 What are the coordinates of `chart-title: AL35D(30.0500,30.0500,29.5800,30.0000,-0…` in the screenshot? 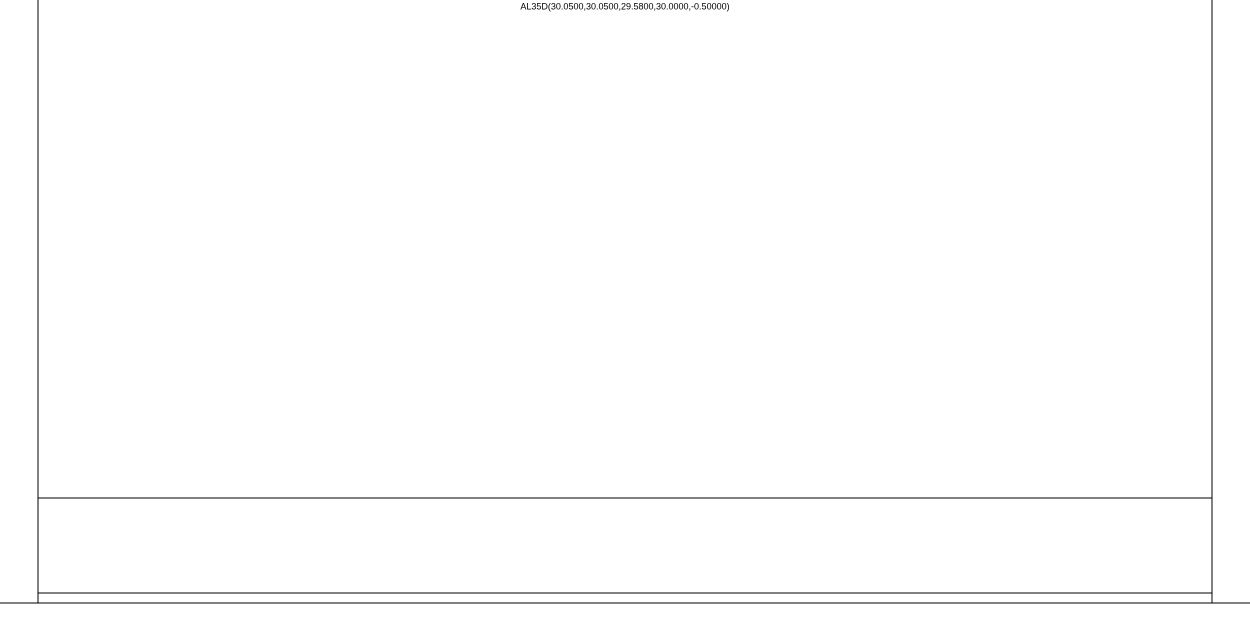 It's located at (624, 6).